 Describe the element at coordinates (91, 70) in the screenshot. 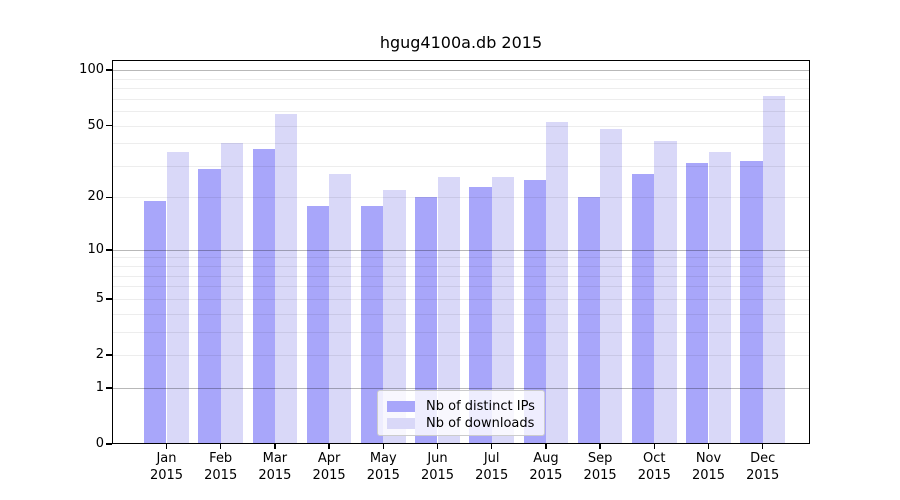

I see `y-tick-label-100: 100` at that location.